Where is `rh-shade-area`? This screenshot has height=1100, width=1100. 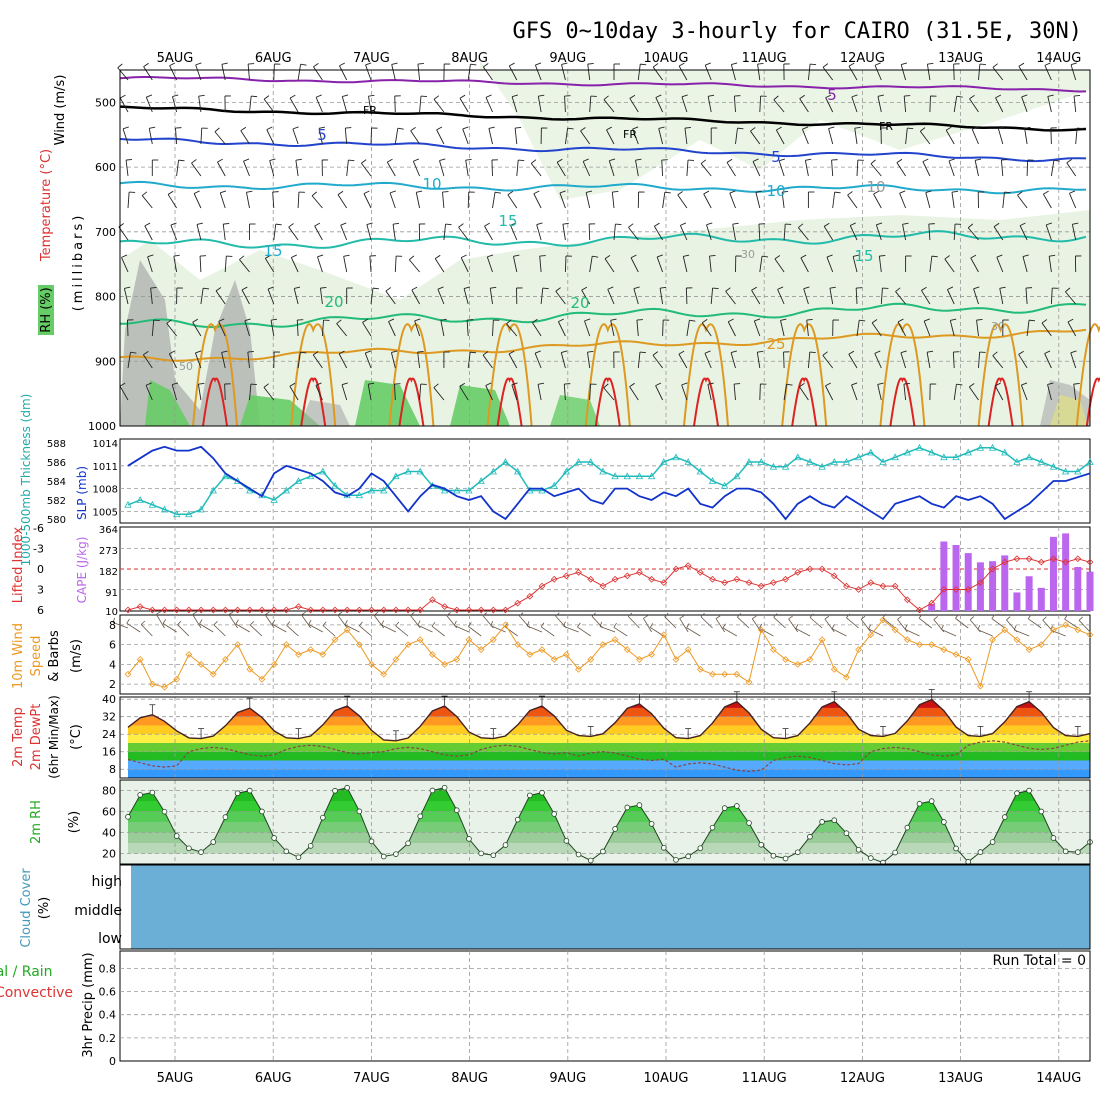 rh-shade-area is located at coordinates (280, 410).